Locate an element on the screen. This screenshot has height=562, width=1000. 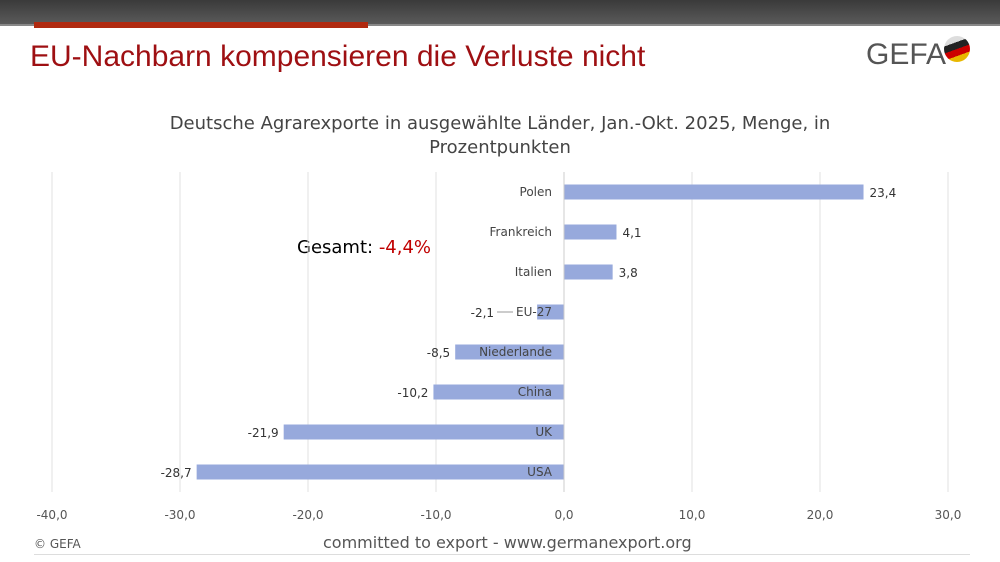
x-tick-label: -30,0 is located at coordinates (179, 515).